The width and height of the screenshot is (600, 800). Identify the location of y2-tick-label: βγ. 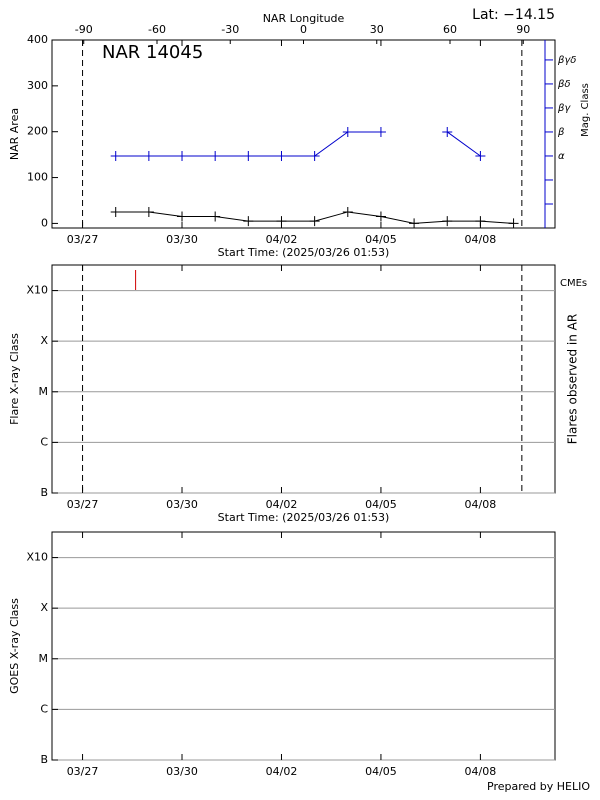
(564, 108).